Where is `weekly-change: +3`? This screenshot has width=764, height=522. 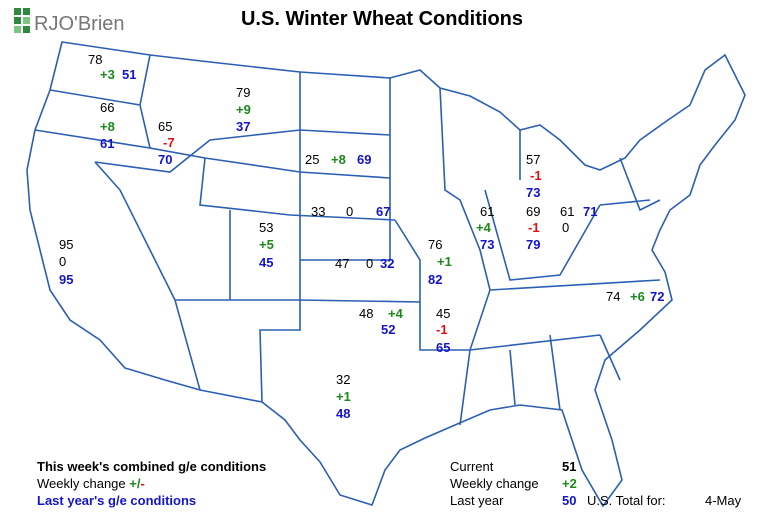
weekly-change: +3 is located at coordinates (107, 74).